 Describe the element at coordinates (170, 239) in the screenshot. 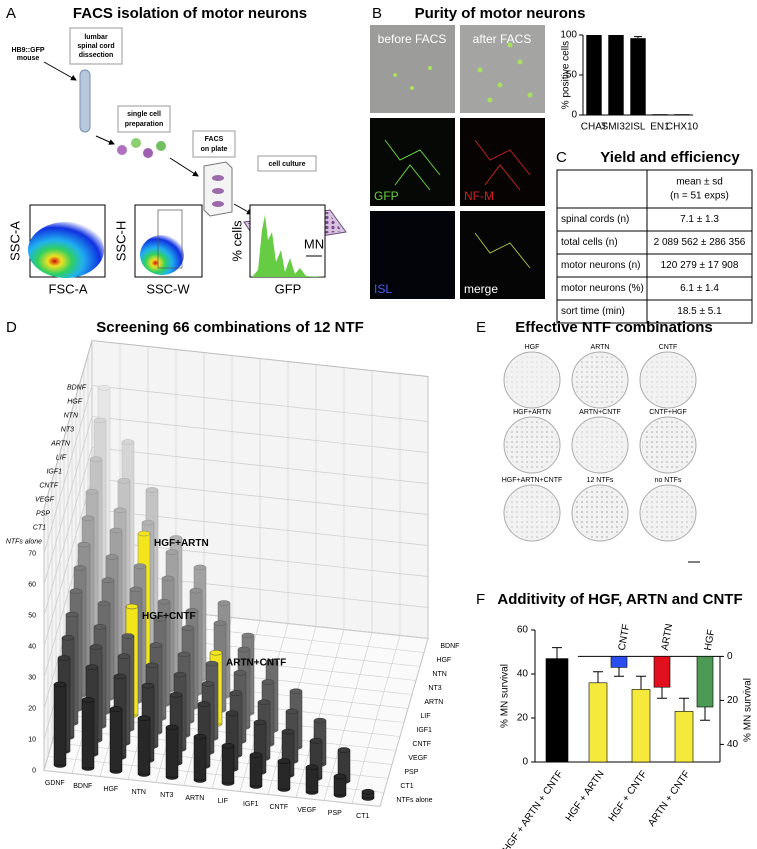

I see `gate` at that location.